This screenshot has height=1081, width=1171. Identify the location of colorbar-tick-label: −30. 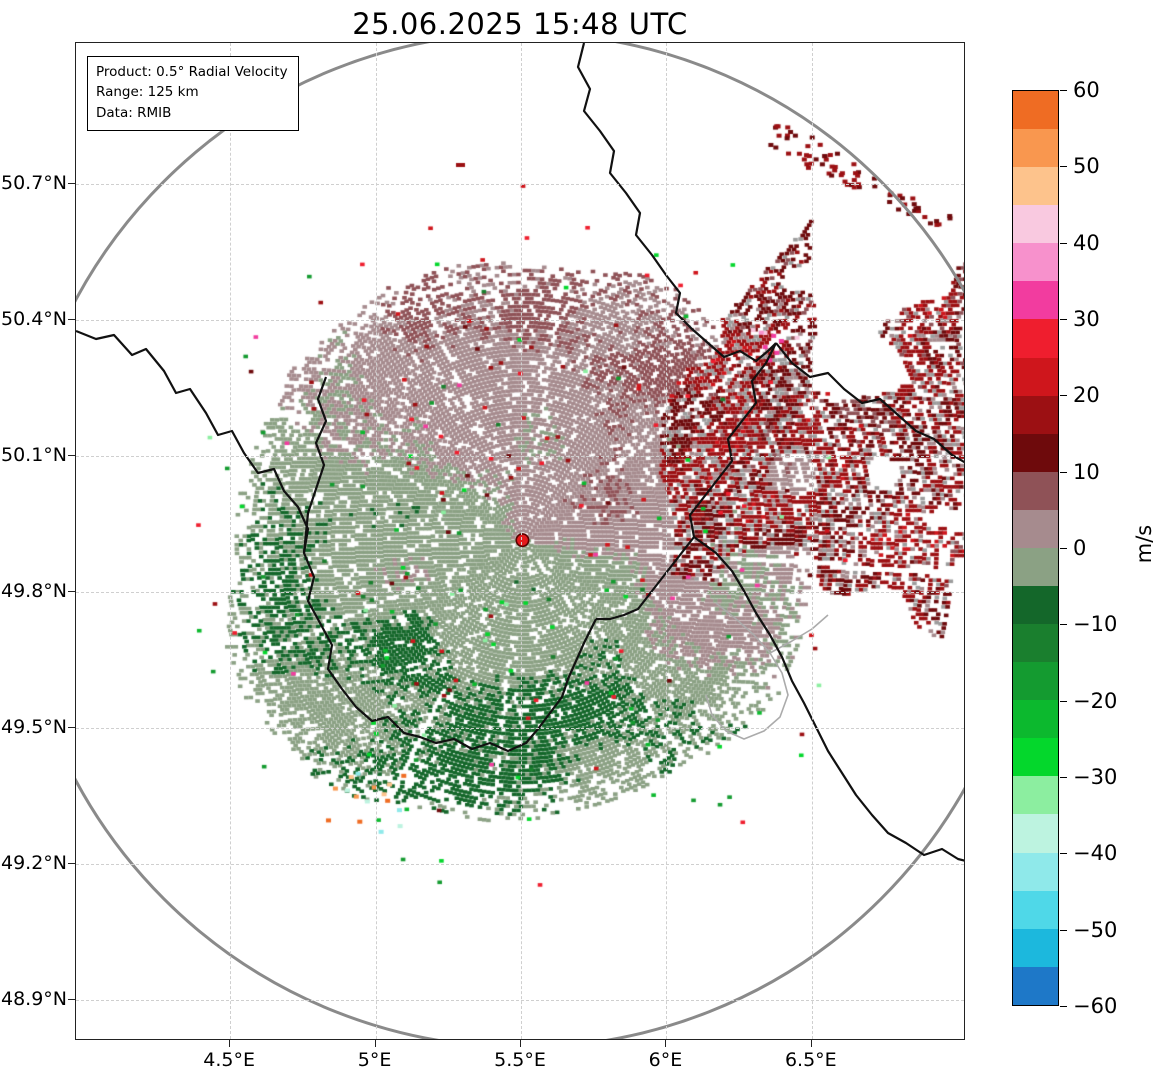
(1095, 777).